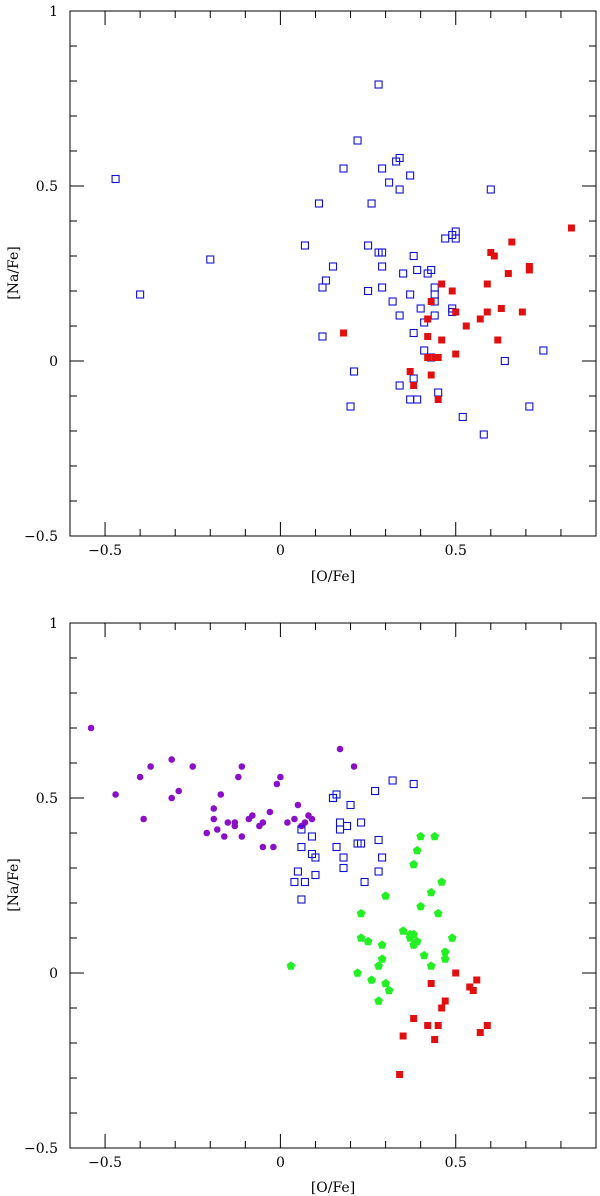  Describe the element at coordinates (333, 577) in the screenshot. I see `top-x-axis-title: [O/Fe]` at that location.